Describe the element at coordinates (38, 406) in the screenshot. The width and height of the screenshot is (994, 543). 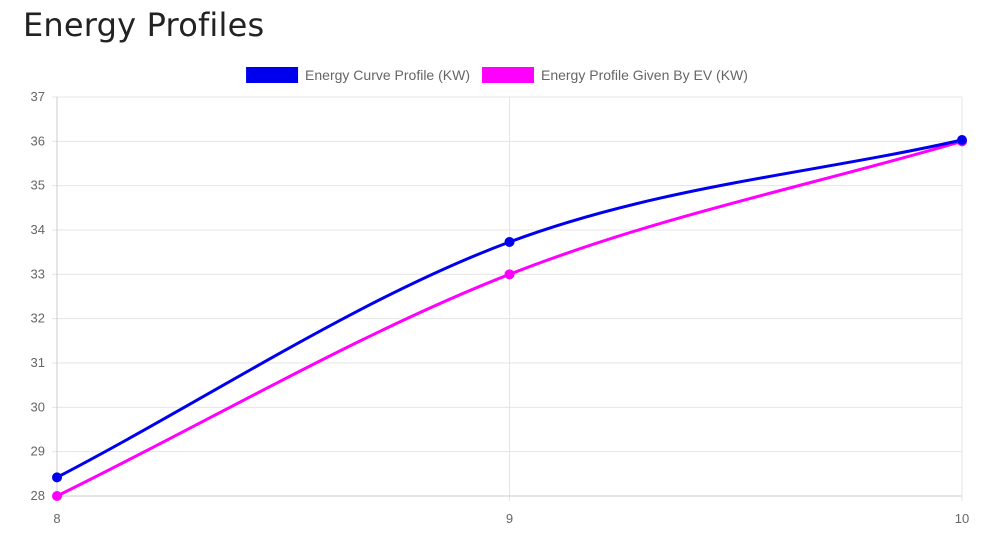
I see `y-tick-label: 30` at that location.